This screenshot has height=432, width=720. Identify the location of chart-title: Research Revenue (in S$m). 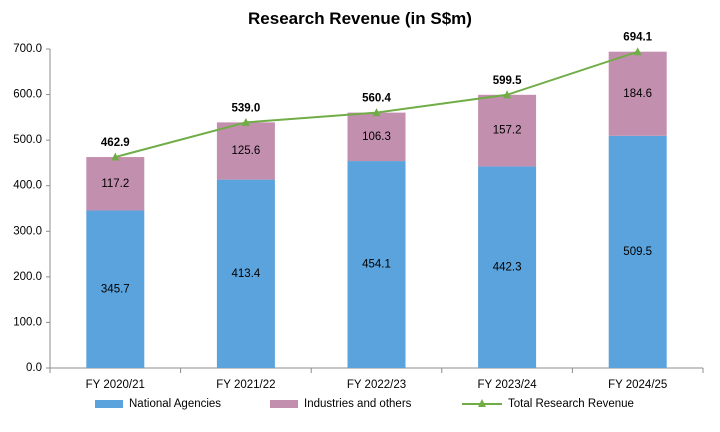
(360, 18).